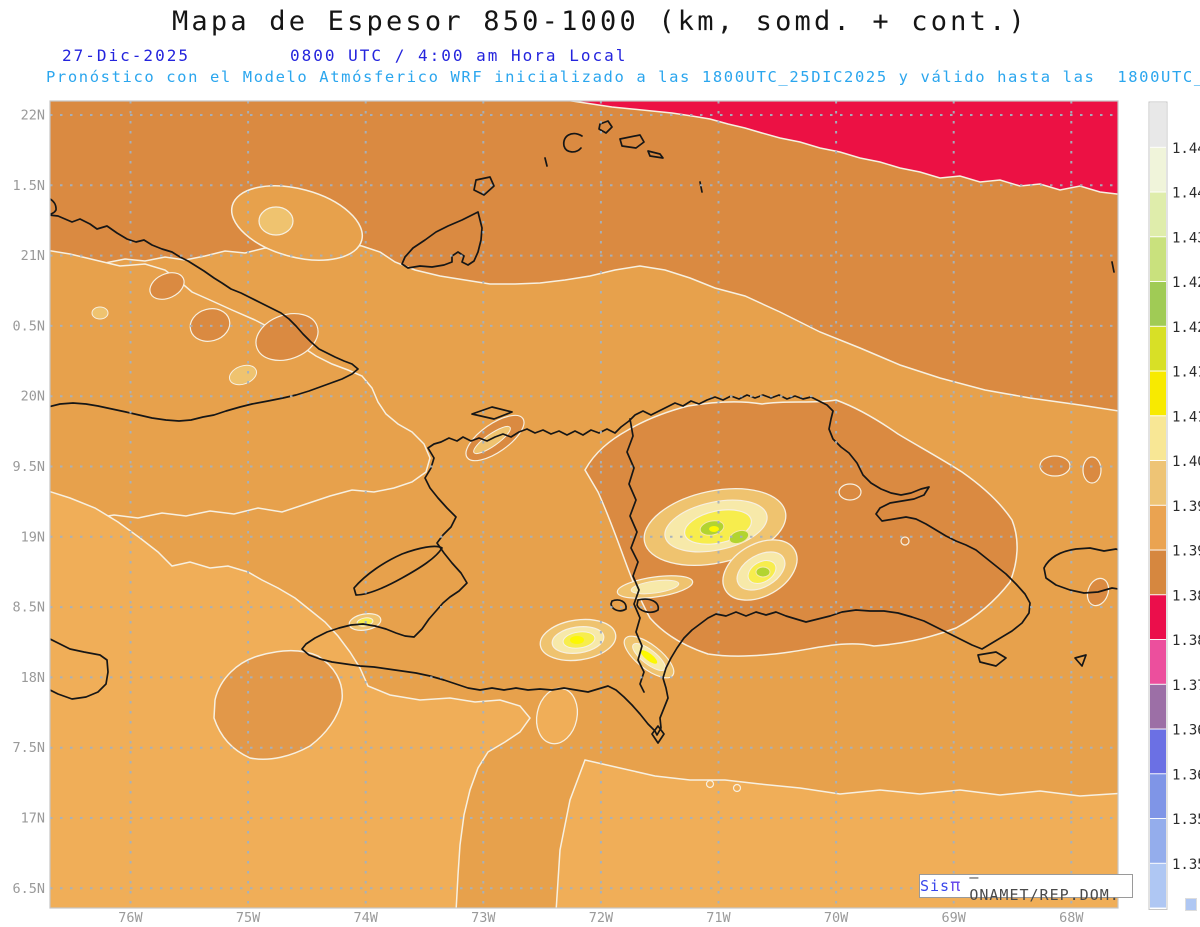 The height and width of the screenshot is (927, 1200). I want to click on y-tick-label: 1.5N, so click(28, 186).